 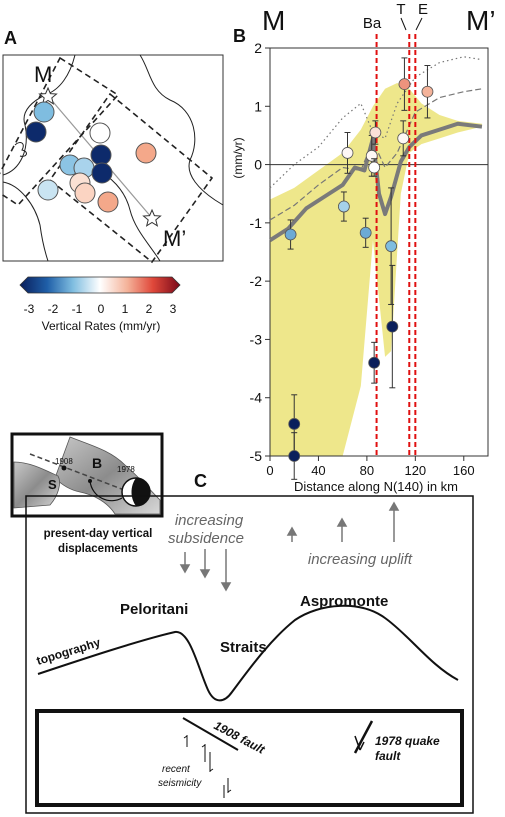 I want to click on x-tick-label-2: 80, so click(x=367, y=470).